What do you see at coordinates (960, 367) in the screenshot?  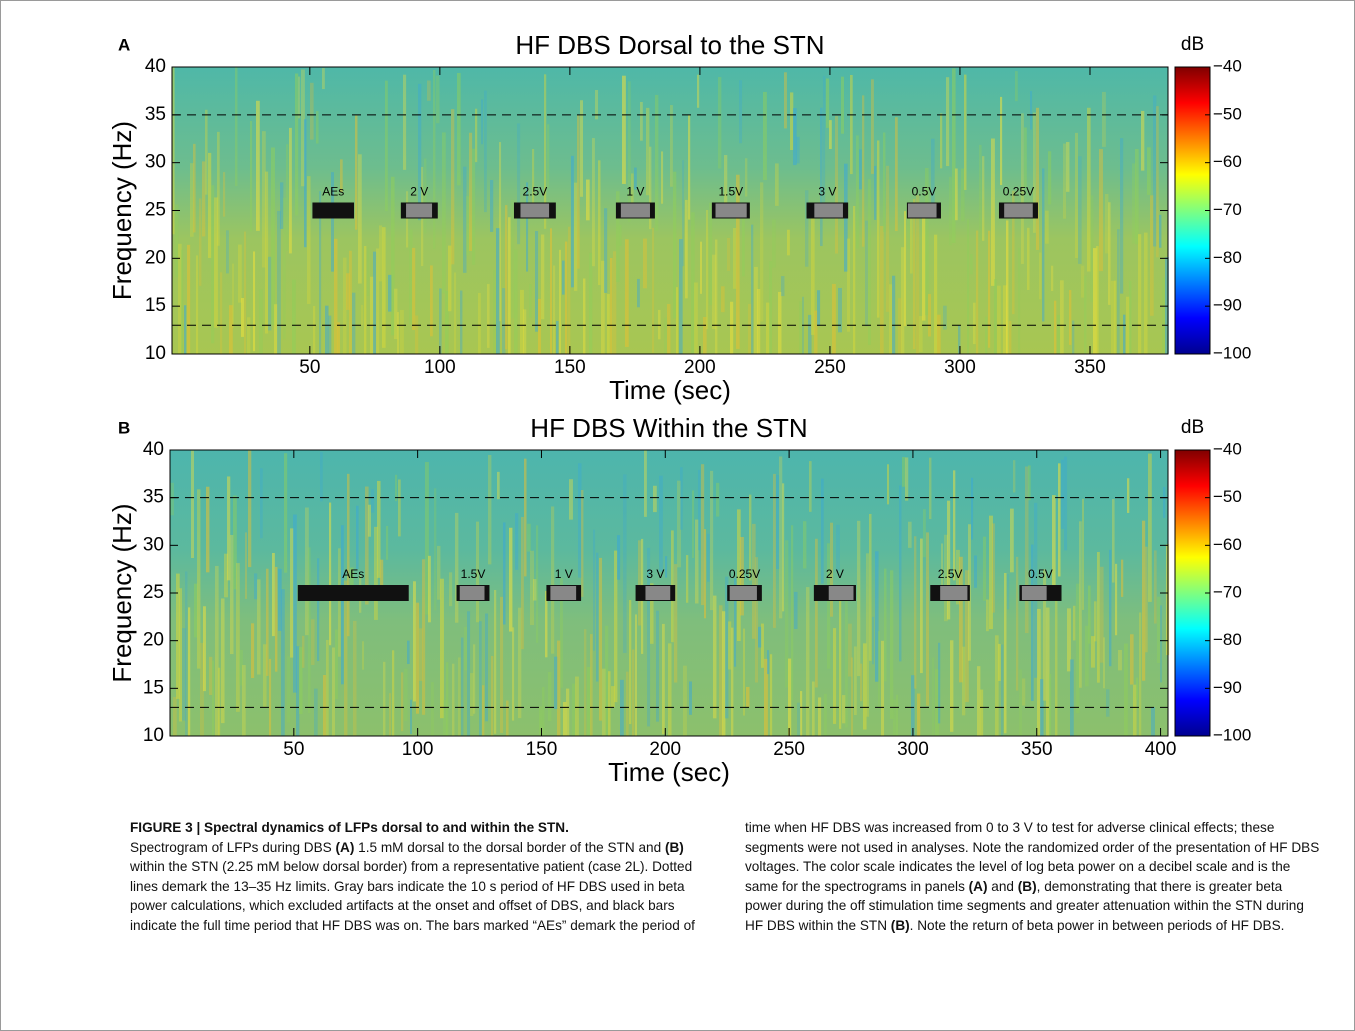 I see `x-tick-label: 300` at bounding box center [960, 367].